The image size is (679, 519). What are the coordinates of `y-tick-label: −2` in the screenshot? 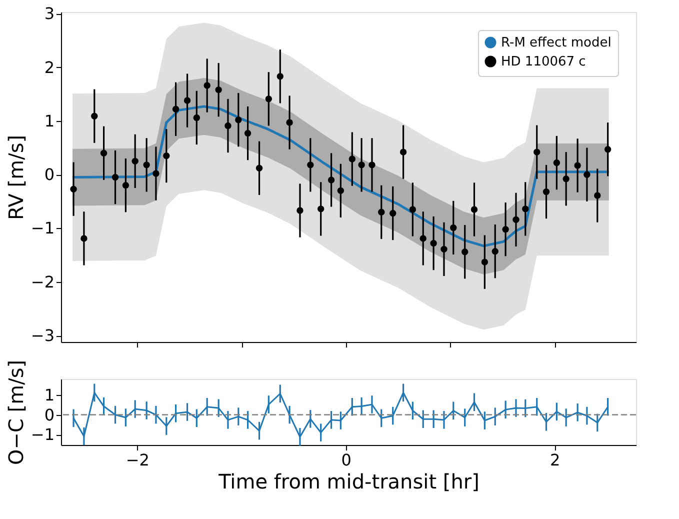 It's located at (42, 282).